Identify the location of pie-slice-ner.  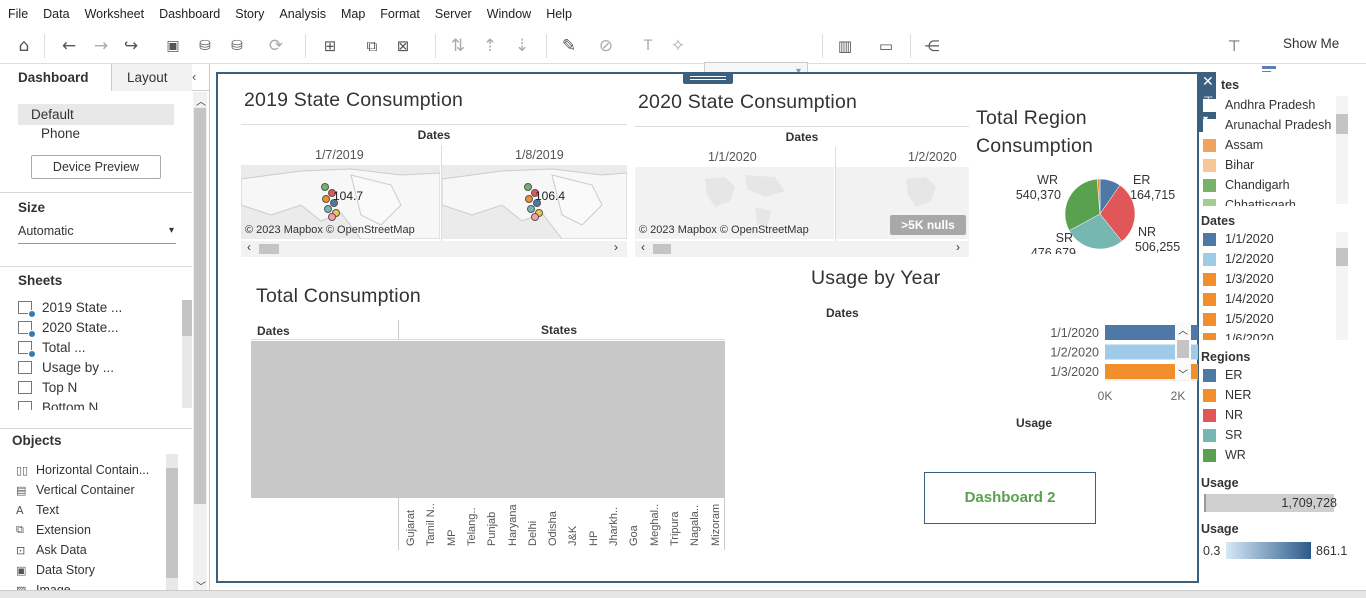
(1098, 196).